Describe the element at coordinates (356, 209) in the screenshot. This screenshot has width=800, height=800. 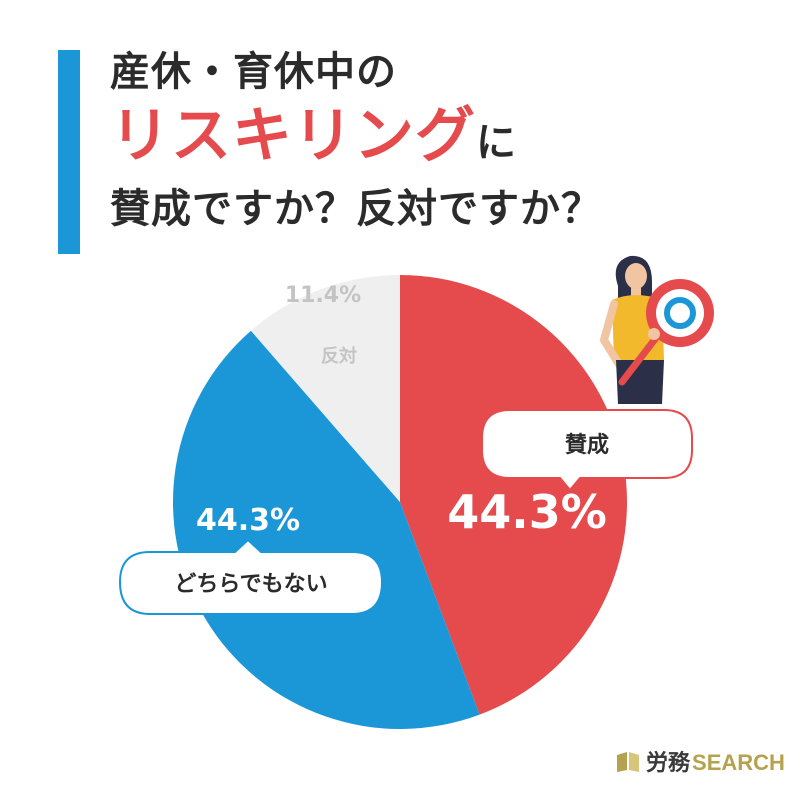
I see `title-line-3: 賛成ですか？反対ですか？` at that location.